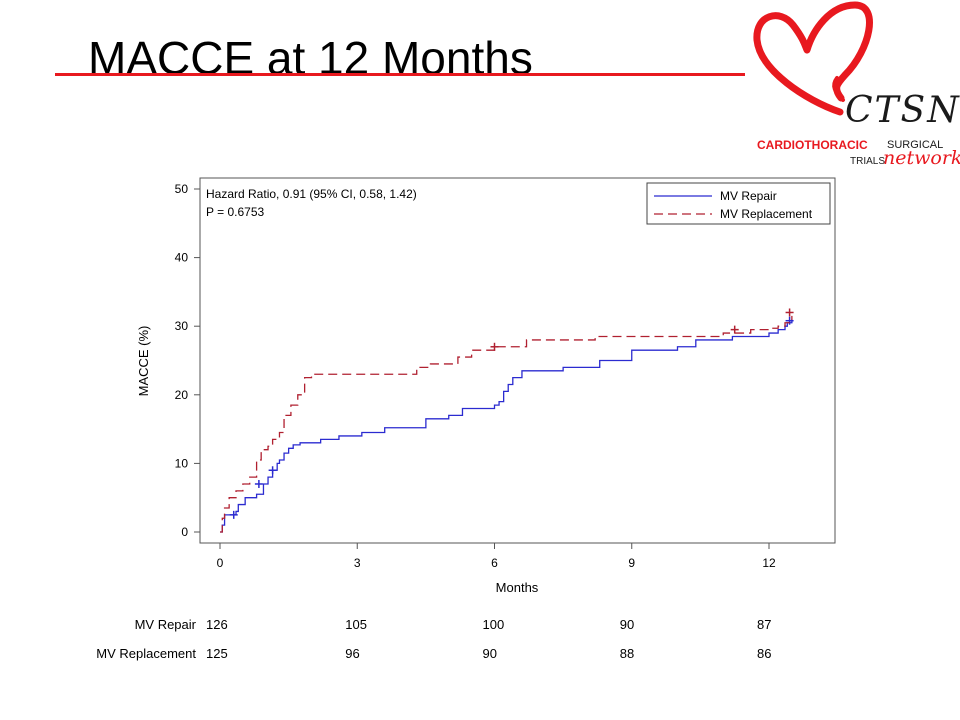 This screenshot has width=960, height=720. Describe the element at coordinates (902, 110) in the screenshot. I see `logo-brand: CTSN` at that location.